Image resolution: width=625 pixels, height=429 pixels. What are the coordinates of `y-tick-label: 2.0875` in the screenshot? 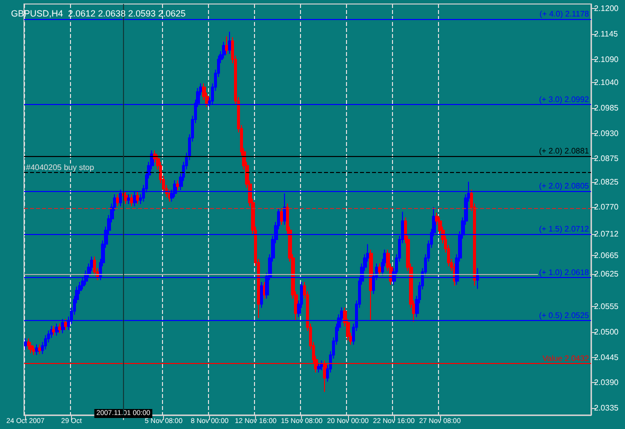 It's located at (607, 159).